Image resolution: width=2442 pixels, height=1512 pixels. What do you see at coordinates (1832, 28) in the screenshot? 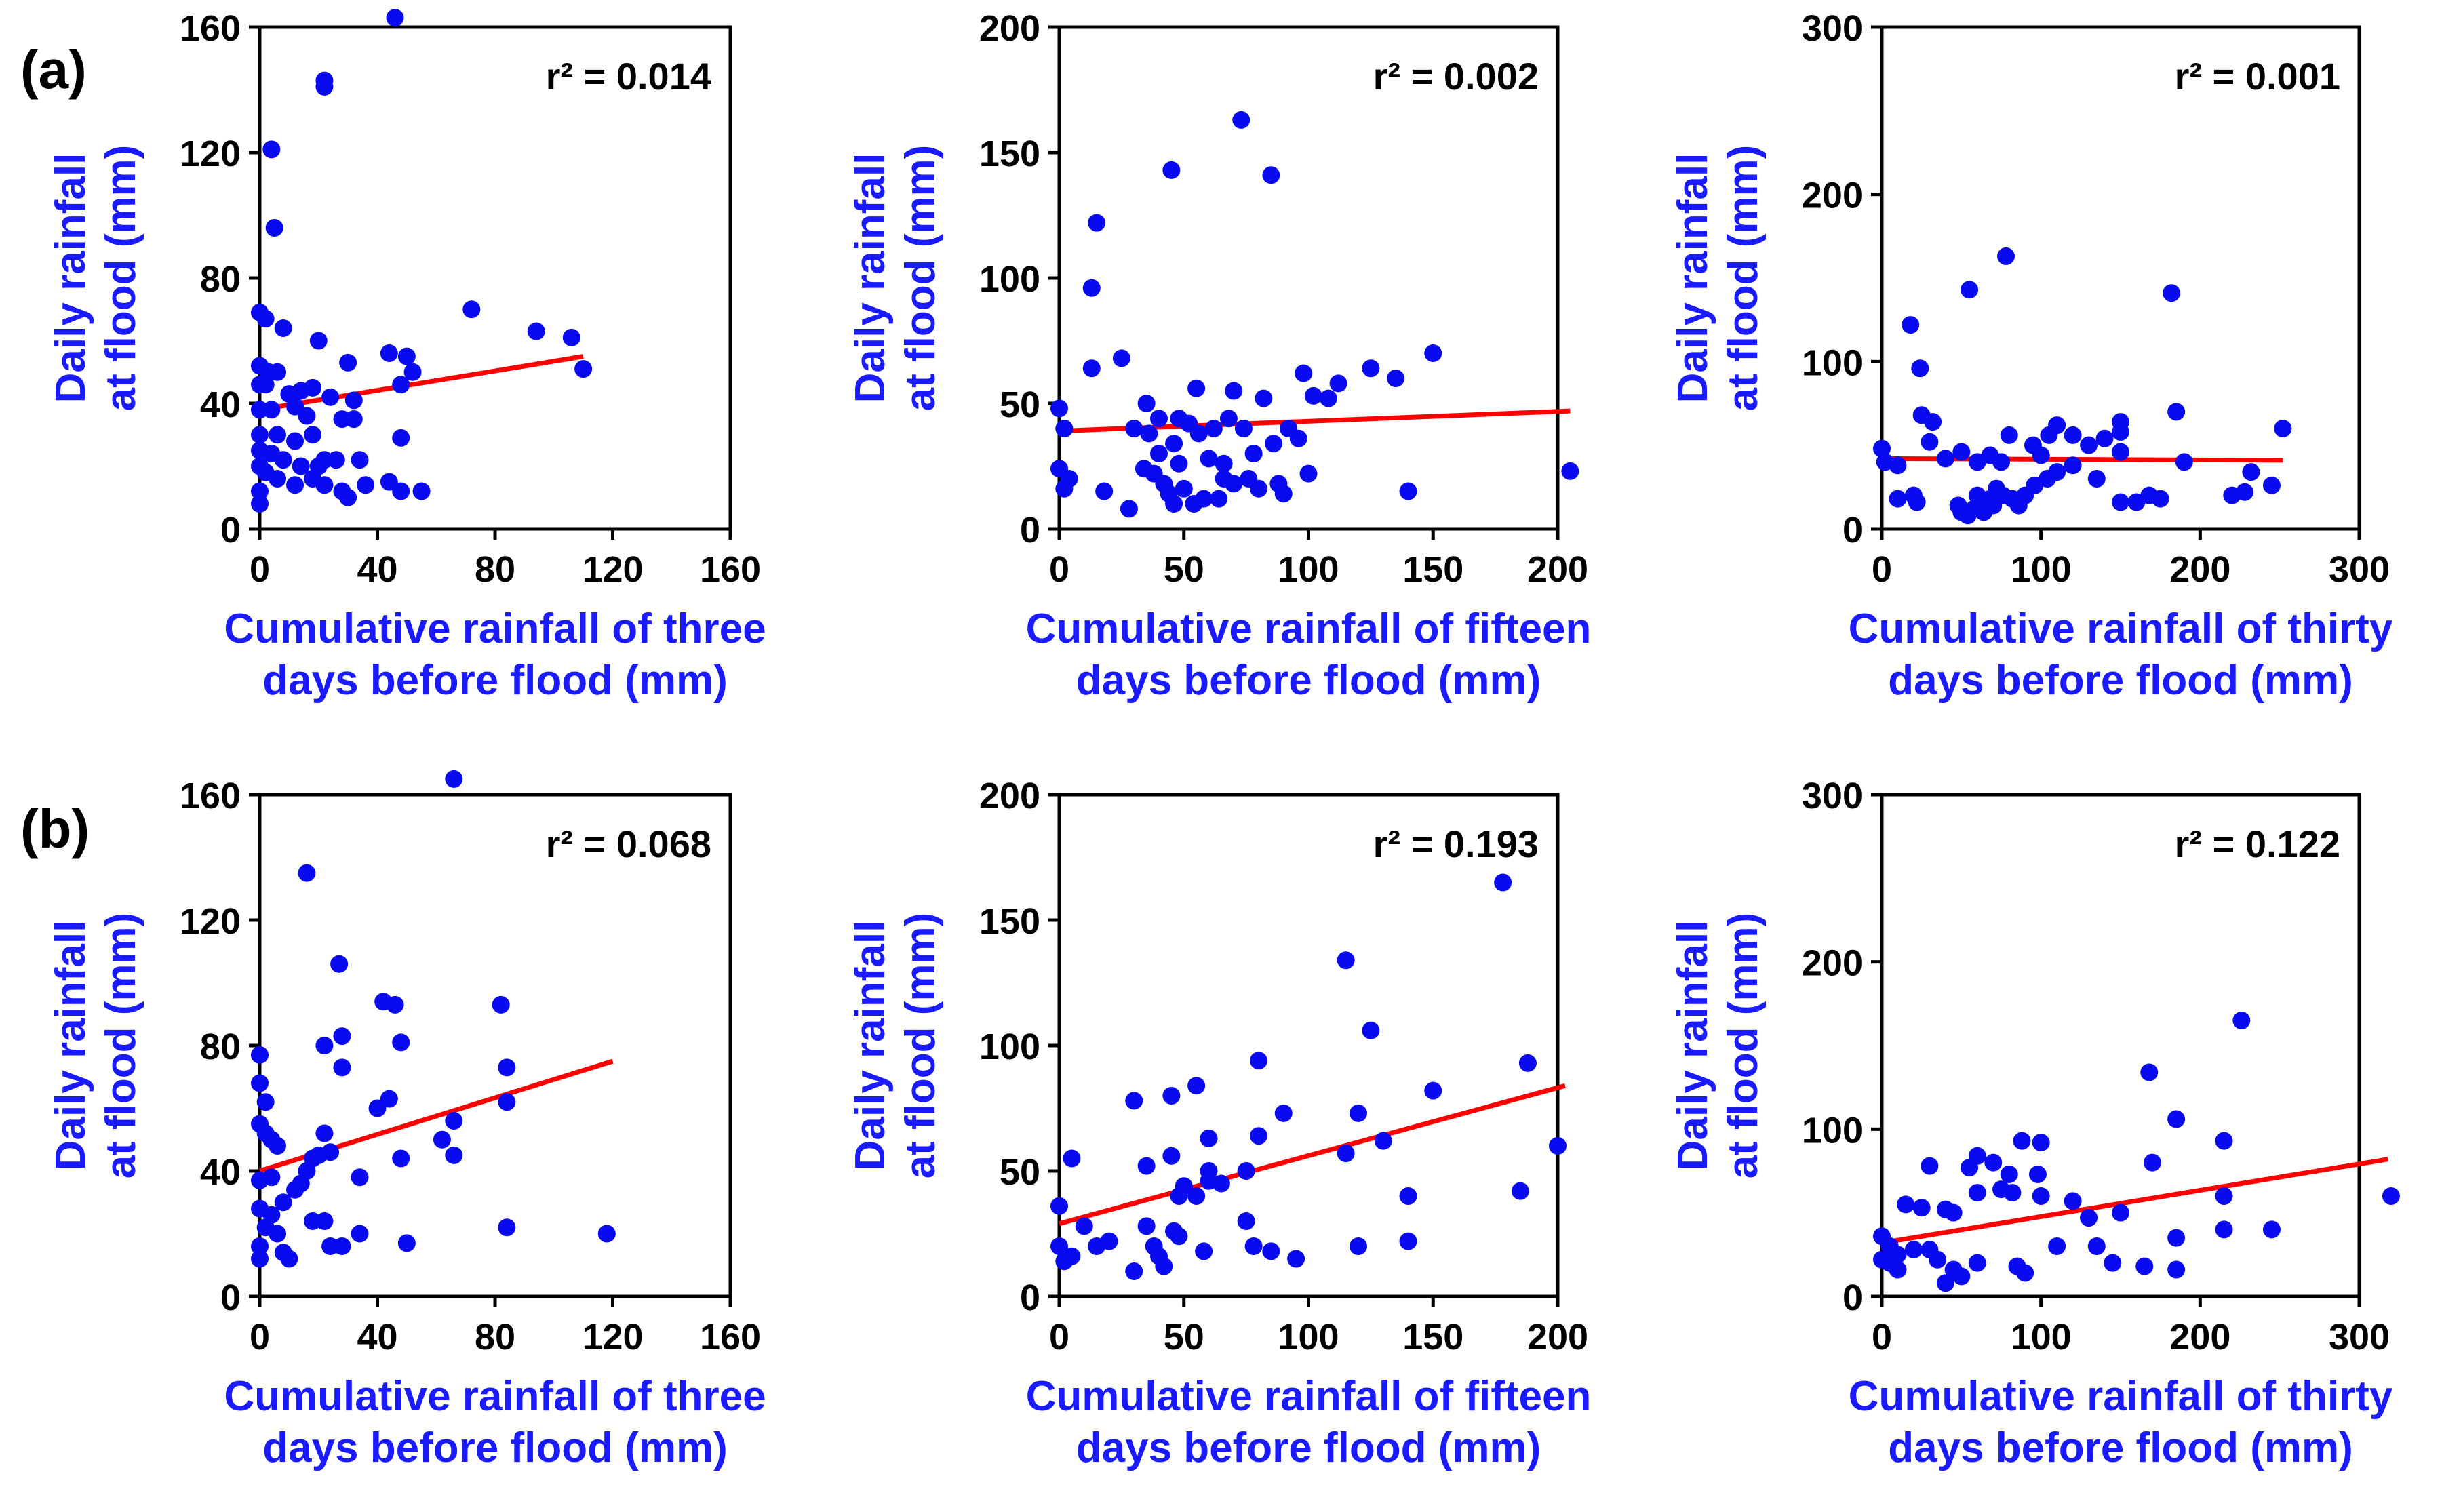
I see `y-tick-label: 300` at bounding box center [1832, 28].